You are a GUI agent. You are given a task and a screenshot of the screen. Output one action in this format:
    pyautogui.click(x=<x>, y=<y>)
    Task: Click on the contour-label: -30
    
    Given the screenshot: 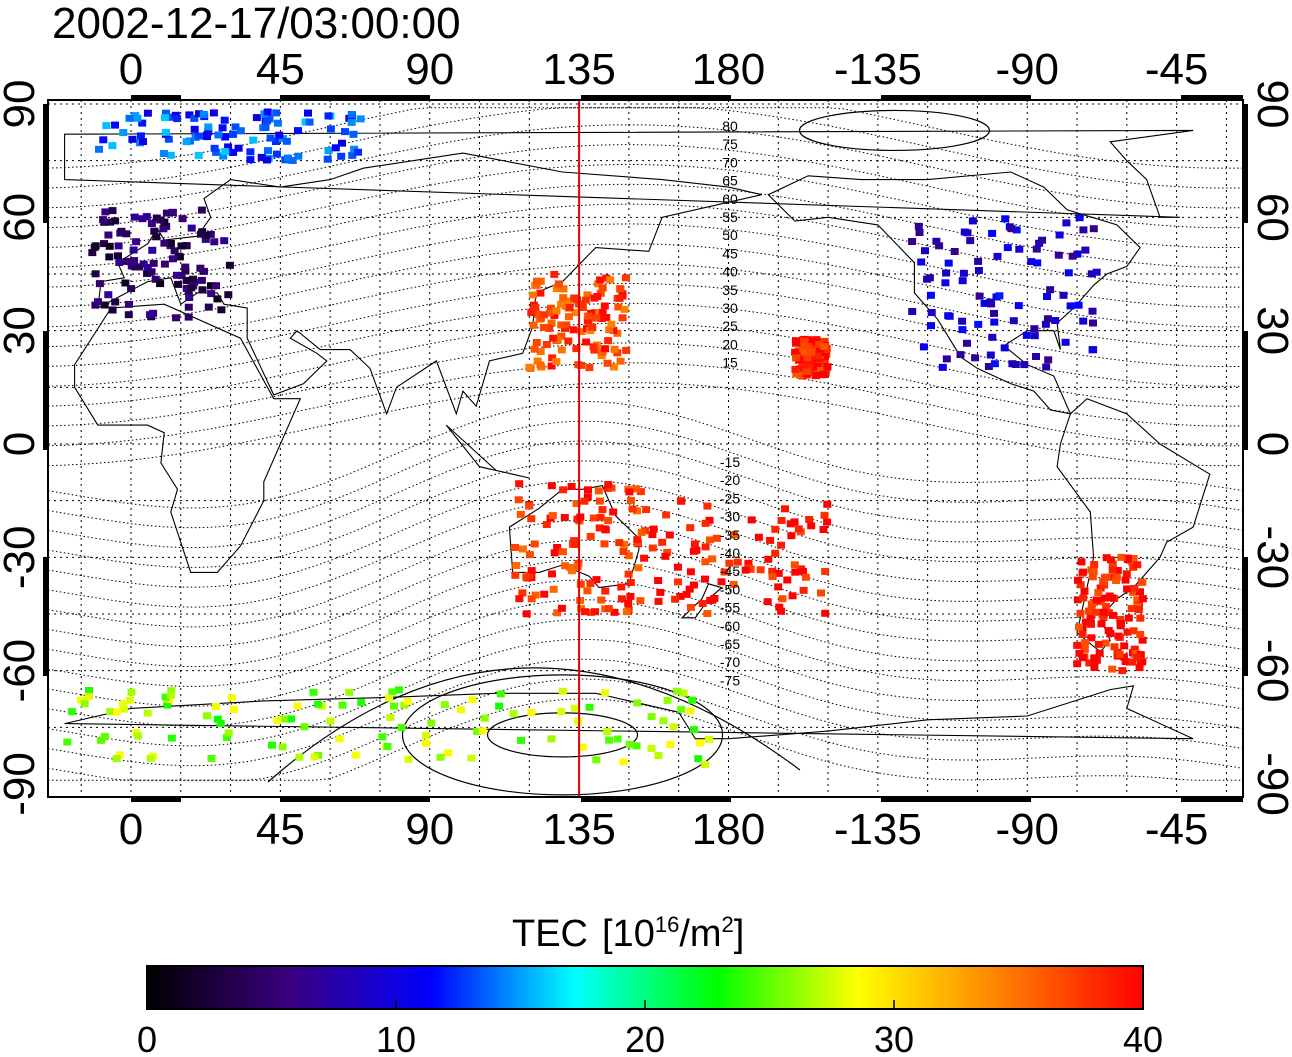 What is the action you would take?
    pyautogui.click(x=730, y=517)
    